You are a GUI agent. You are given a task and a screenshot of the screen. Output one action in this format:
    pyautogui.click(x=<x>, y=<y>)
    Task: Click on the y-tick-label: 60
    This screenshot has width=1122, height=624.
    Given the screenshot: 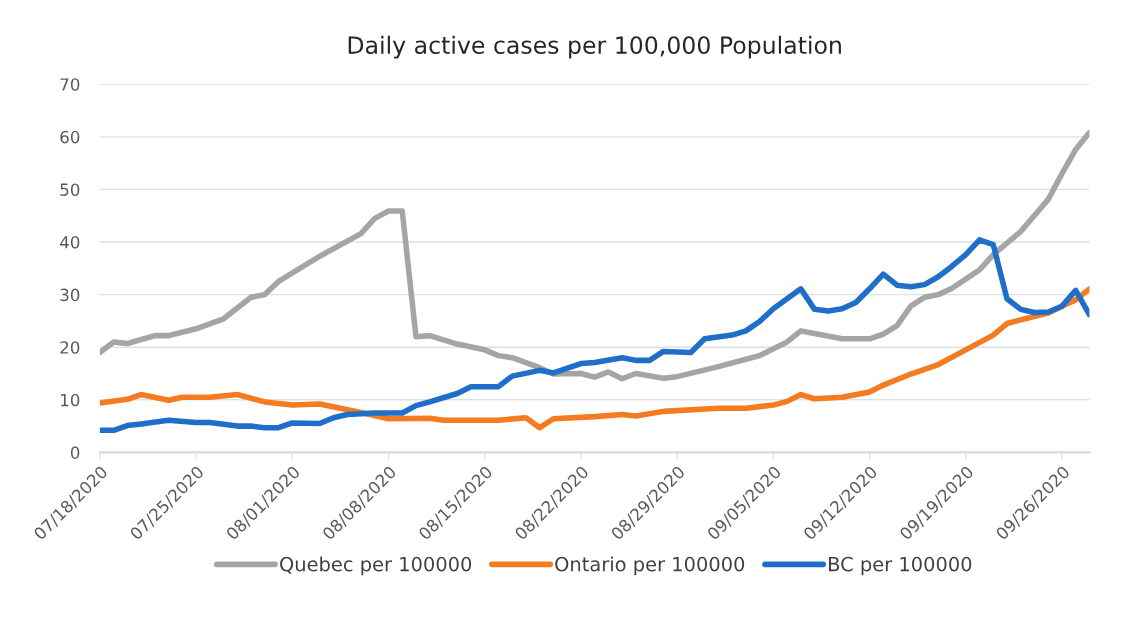 What is the action you would take?
    pyautogui.click(x=70, y=137)
    